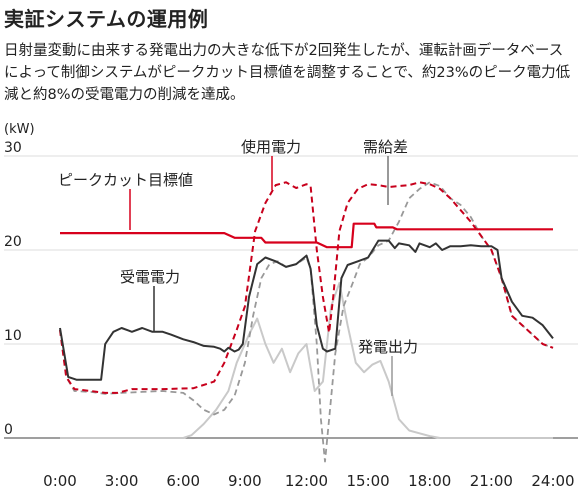 The height and width of the screenshot is (492, 580). What do you see at coordinates (60, 481) in the screenshot?
I see `x-tick-label: 0:00` at bounding box center [60, 481].